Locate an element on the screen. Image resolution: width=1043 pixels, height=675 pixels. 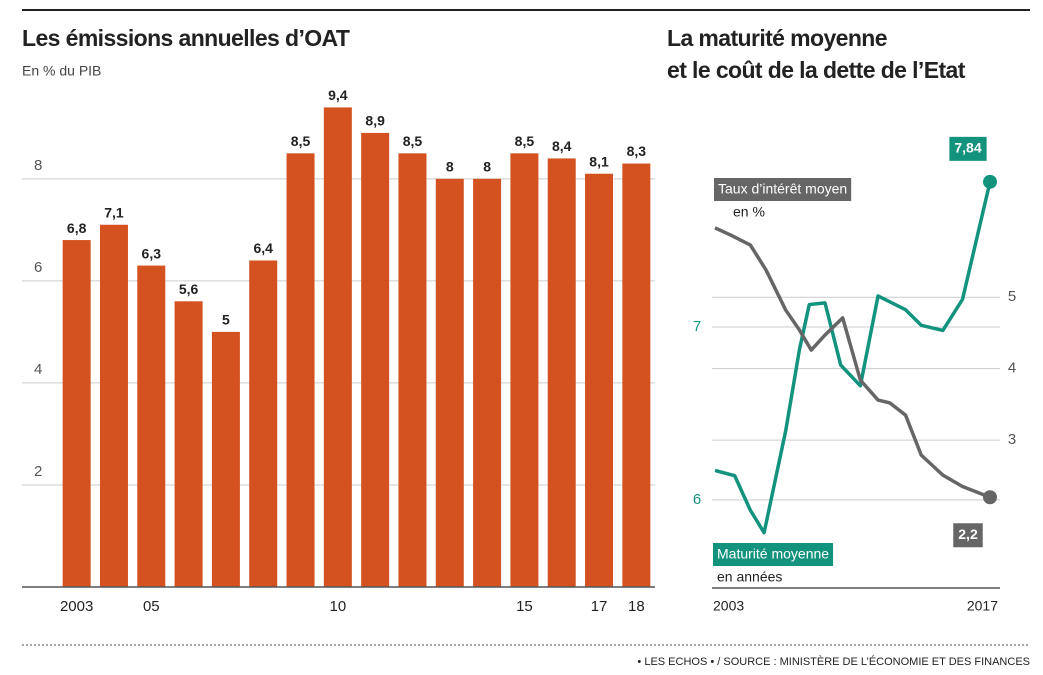
value-label: 8,1 is located at coordinates (599, 161).